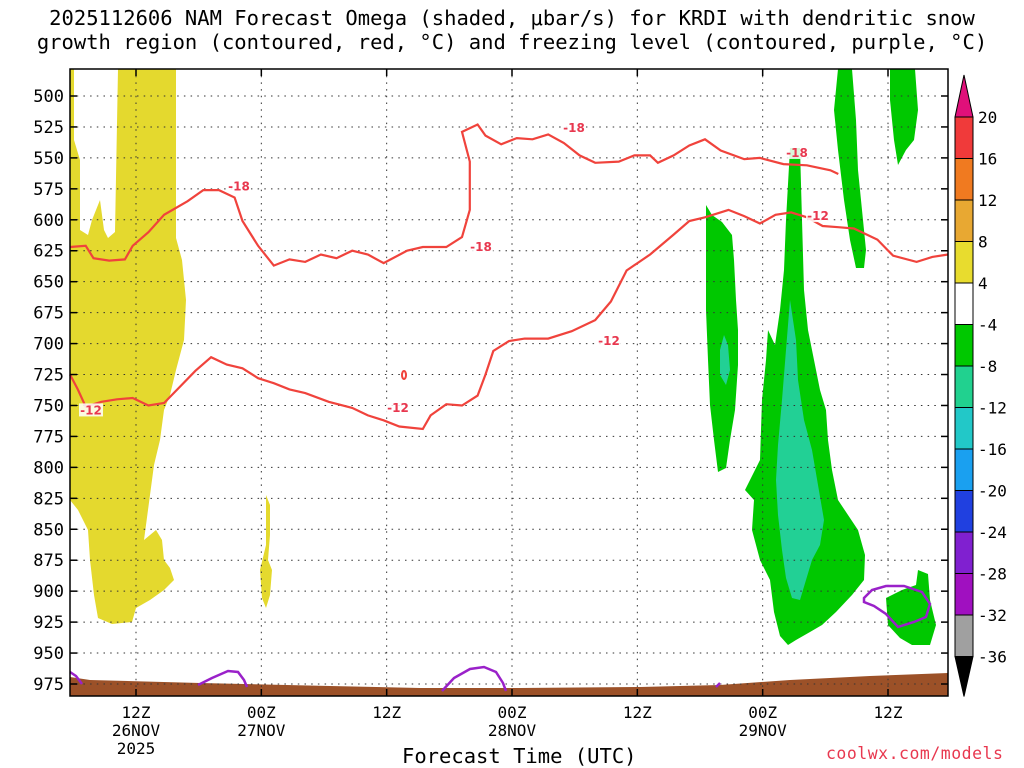 The height and width of the screenshot is (768, 1024). What do you see at coordinates (983, 242) in the screenshot?
I see `colorbar-label: 8` at bounding box center [983, 242].